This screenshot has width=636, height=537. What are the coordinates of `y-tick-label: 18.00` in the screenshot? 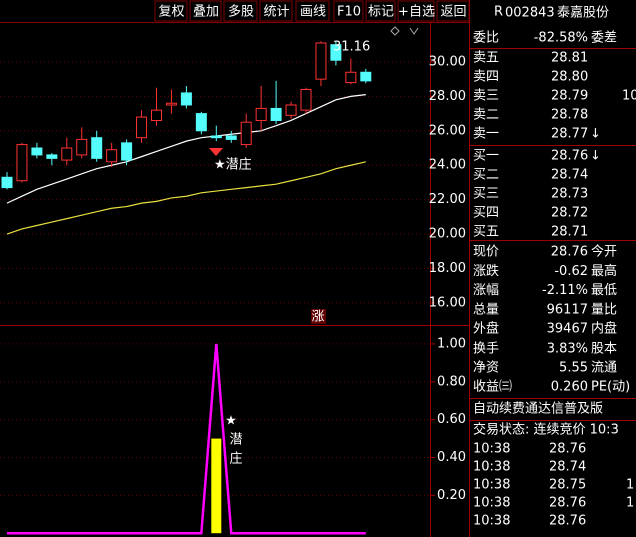 It's located at (447, 268).